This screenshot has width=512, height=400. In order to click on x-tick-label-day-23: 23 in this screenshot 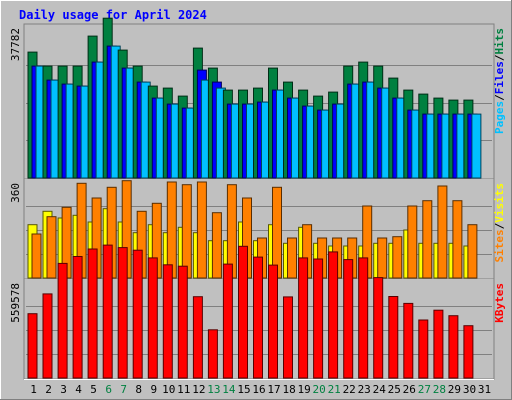, I will do `click(364, 389)`.